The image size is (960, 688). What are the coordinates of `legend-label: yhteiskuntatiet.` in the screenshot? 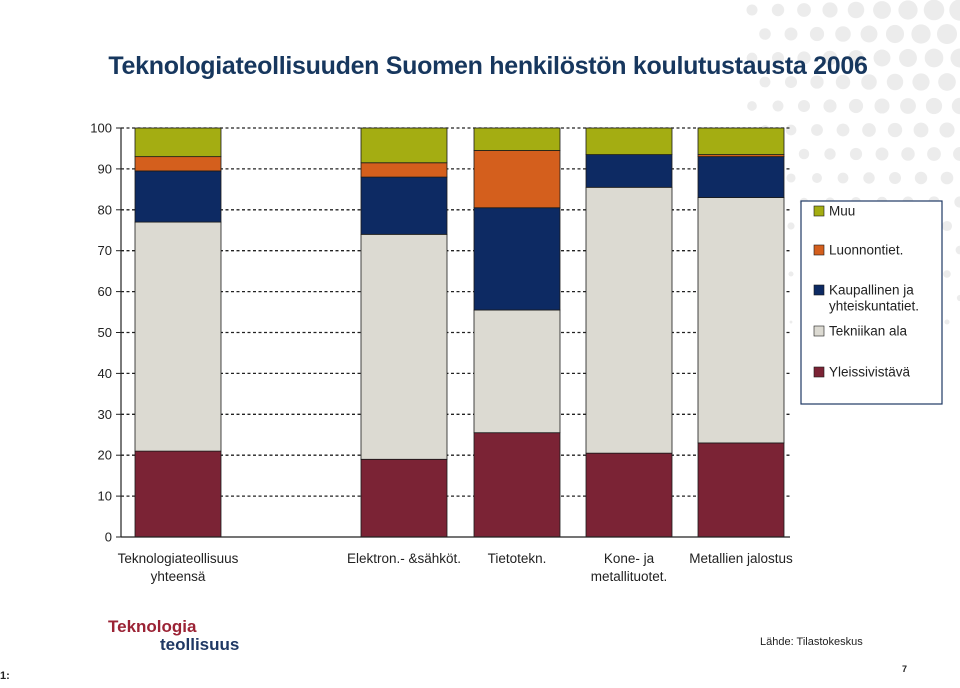 It's located at (874, 306).